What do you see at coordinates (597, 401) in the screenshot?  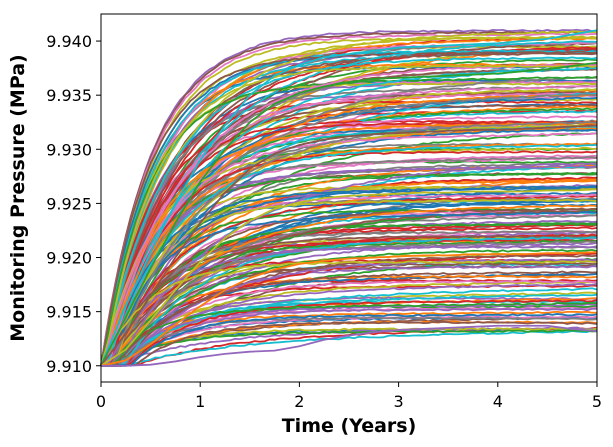 I see `x-tick-label: 5` at bounding box center [597, 401].